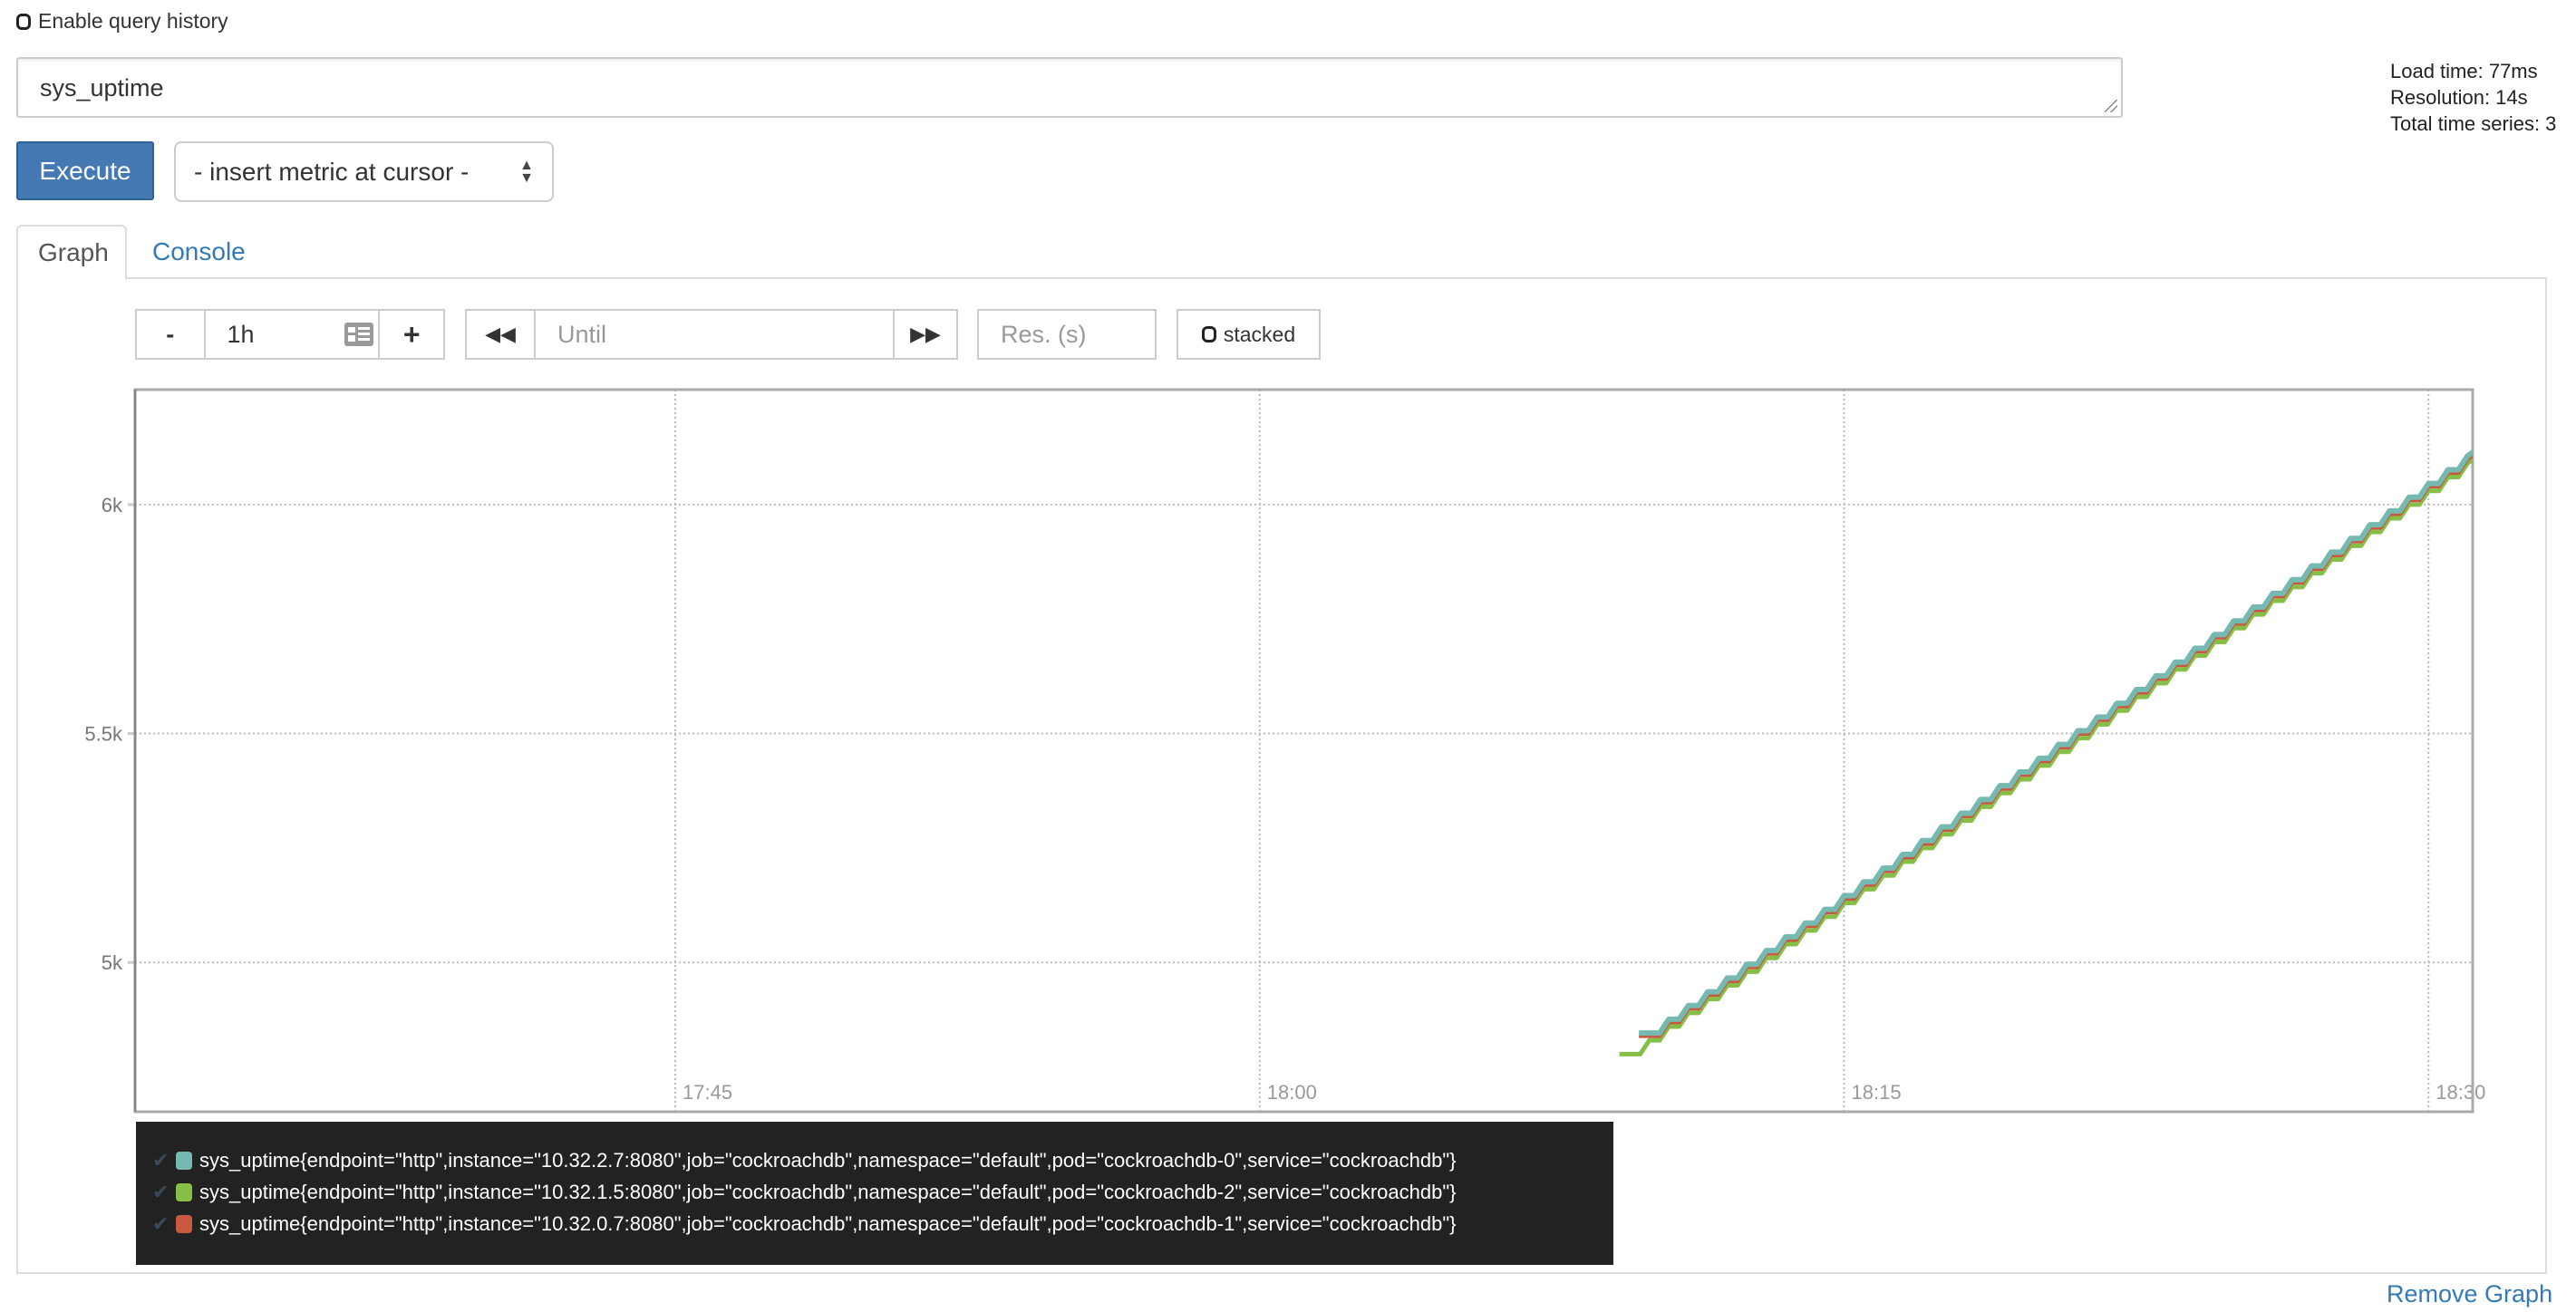 This screenshot has height=1312, width=2576. Describe the element at coordinates (2470, 1293) in the screenshot. I see `remove-graph-link: Remove Graph` at that location.